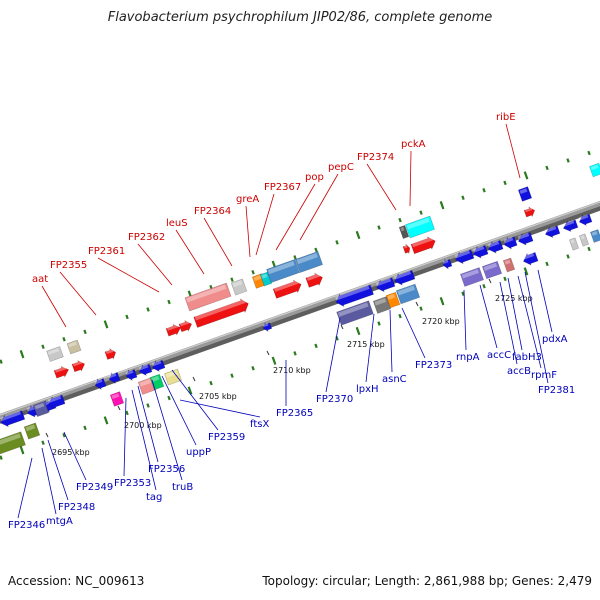 The image size is (600, 600). What do you see at coordinates (294, 413) in the screenshot?
I see `reverse-gene-label: FP2365` at bounding box center [294, 413].